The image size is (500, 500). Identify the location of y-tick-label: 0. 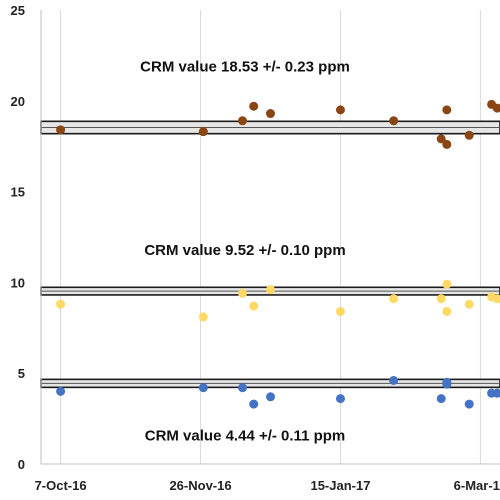
(21, 464).